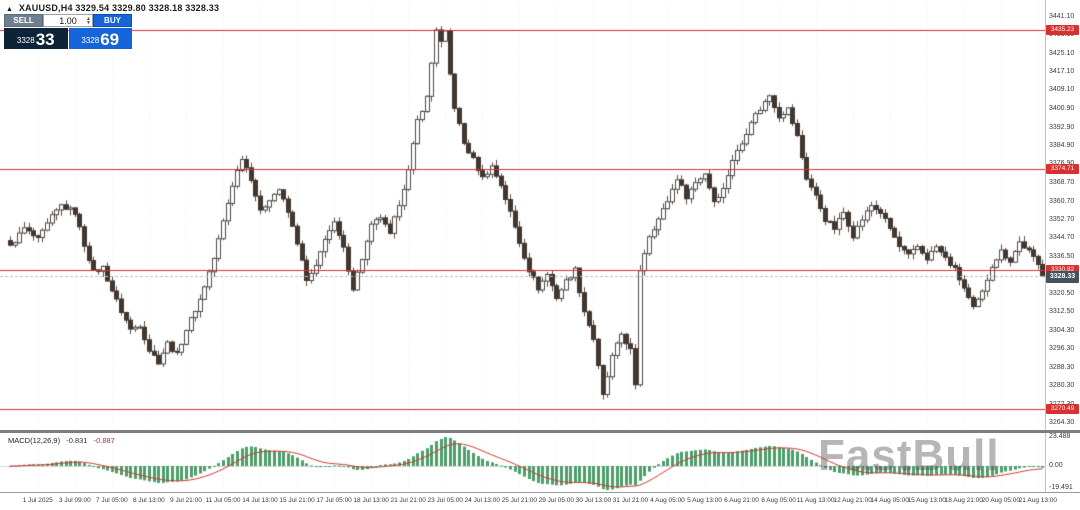 The height and width of the screenshot is (510, 1080). What do you see at coordinates (519, 500) in the screenshot?
I see `time-tick: 25 Jul 21:00` at bounding box center [519, 500].